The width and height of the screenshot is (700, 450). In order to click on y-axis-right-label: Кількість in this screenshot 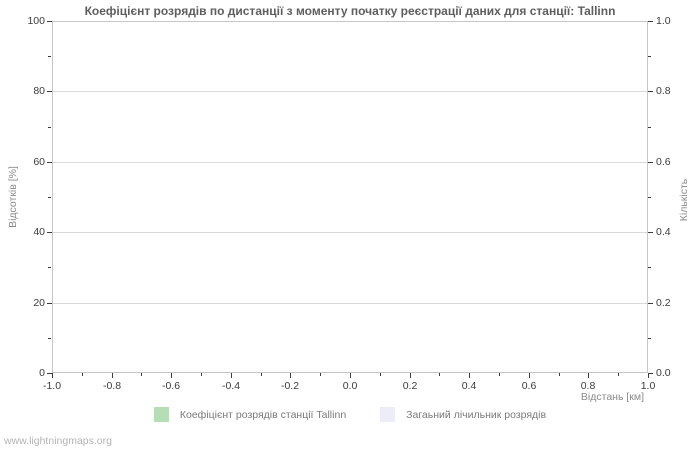, I will do `click(684, 200)`.